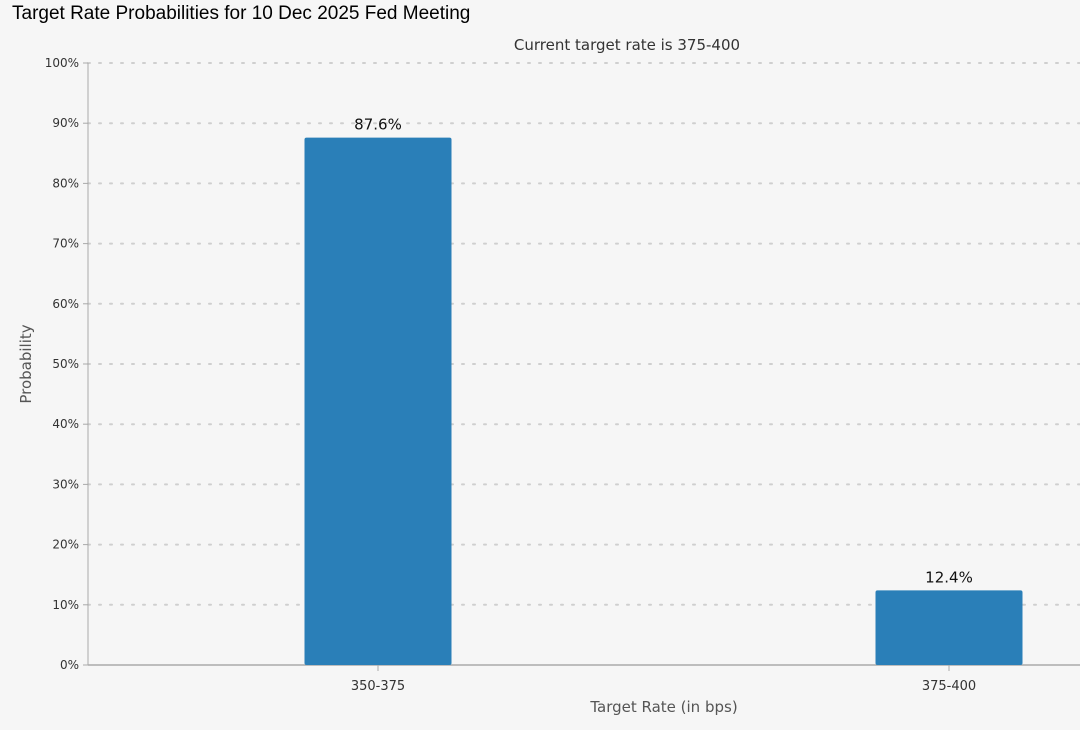 Image resolution: width=1080 pixels, height=730 pixels. What do you see at coordinates (663, 707) in the screenshot?
I see `x-axis-label: Target Rate (in bps)` at bounding box center [663, 707].